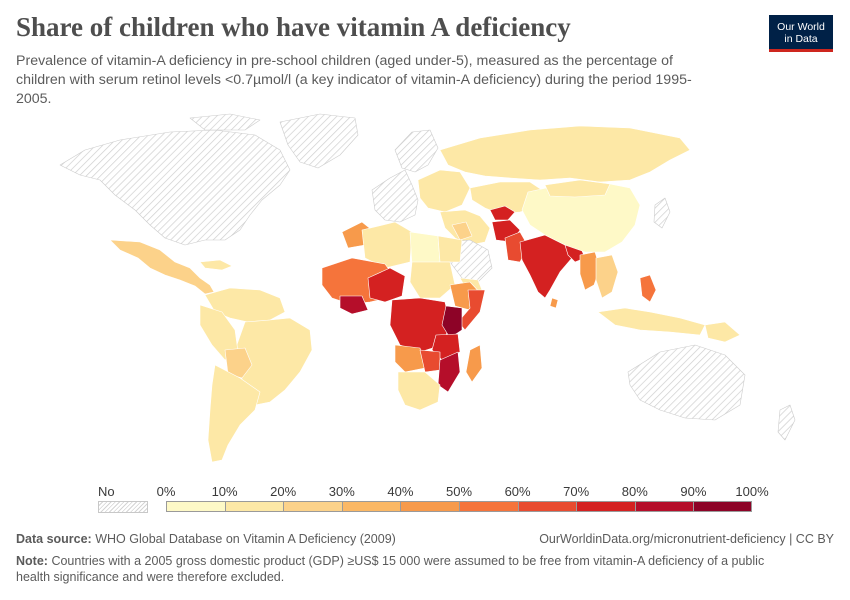 The height and width of the screenshot is (600, 850). What do you see at coordinates (395, 196) in the screenshot?
I see `region-western-europe` at bounding box center [395, 196].